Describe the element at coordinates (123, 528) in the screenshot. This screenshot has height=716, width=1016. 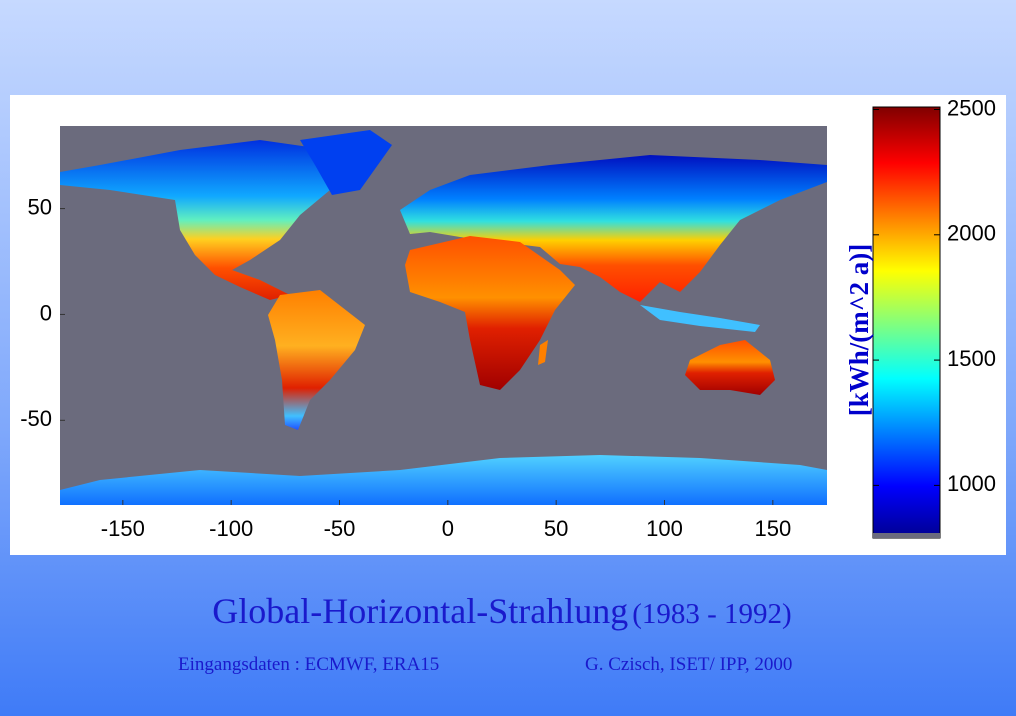
I see `x-tick-label: -150` at that location.